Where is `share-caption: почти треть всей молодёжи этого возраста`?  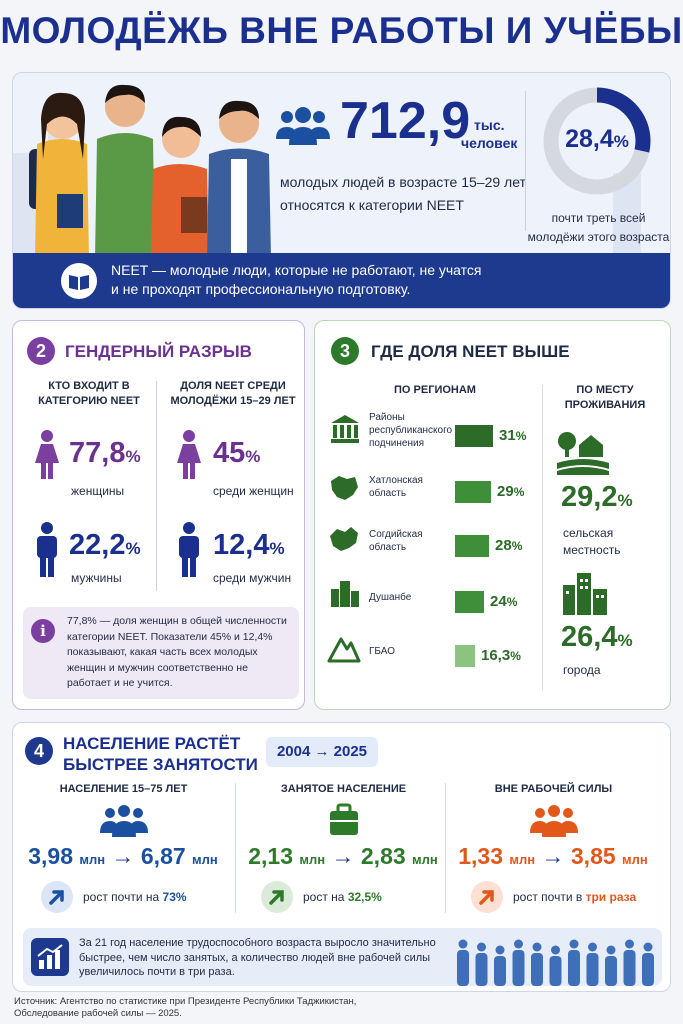
share-caption: почти треть всей молодёжи этого возраста is located at coordinates (598, 227).